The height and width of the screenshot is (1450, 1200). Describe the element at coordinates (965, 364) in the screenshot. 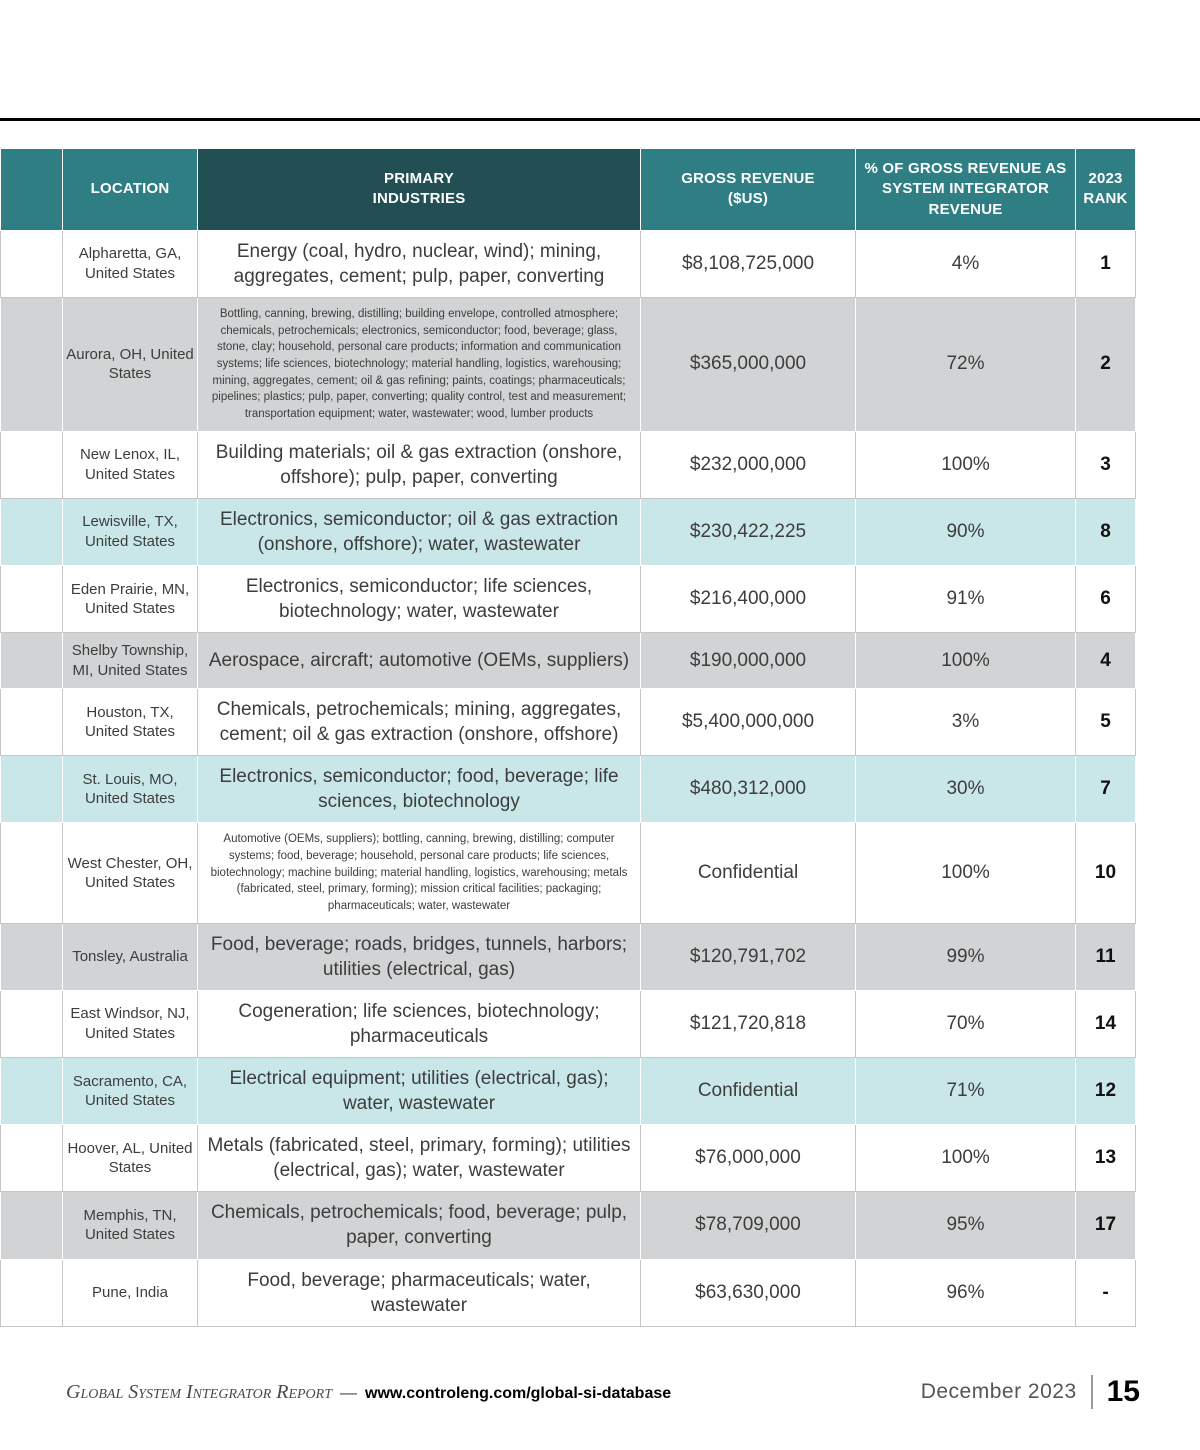

I see `pct-si-revenue-cell: 72%` at that location.